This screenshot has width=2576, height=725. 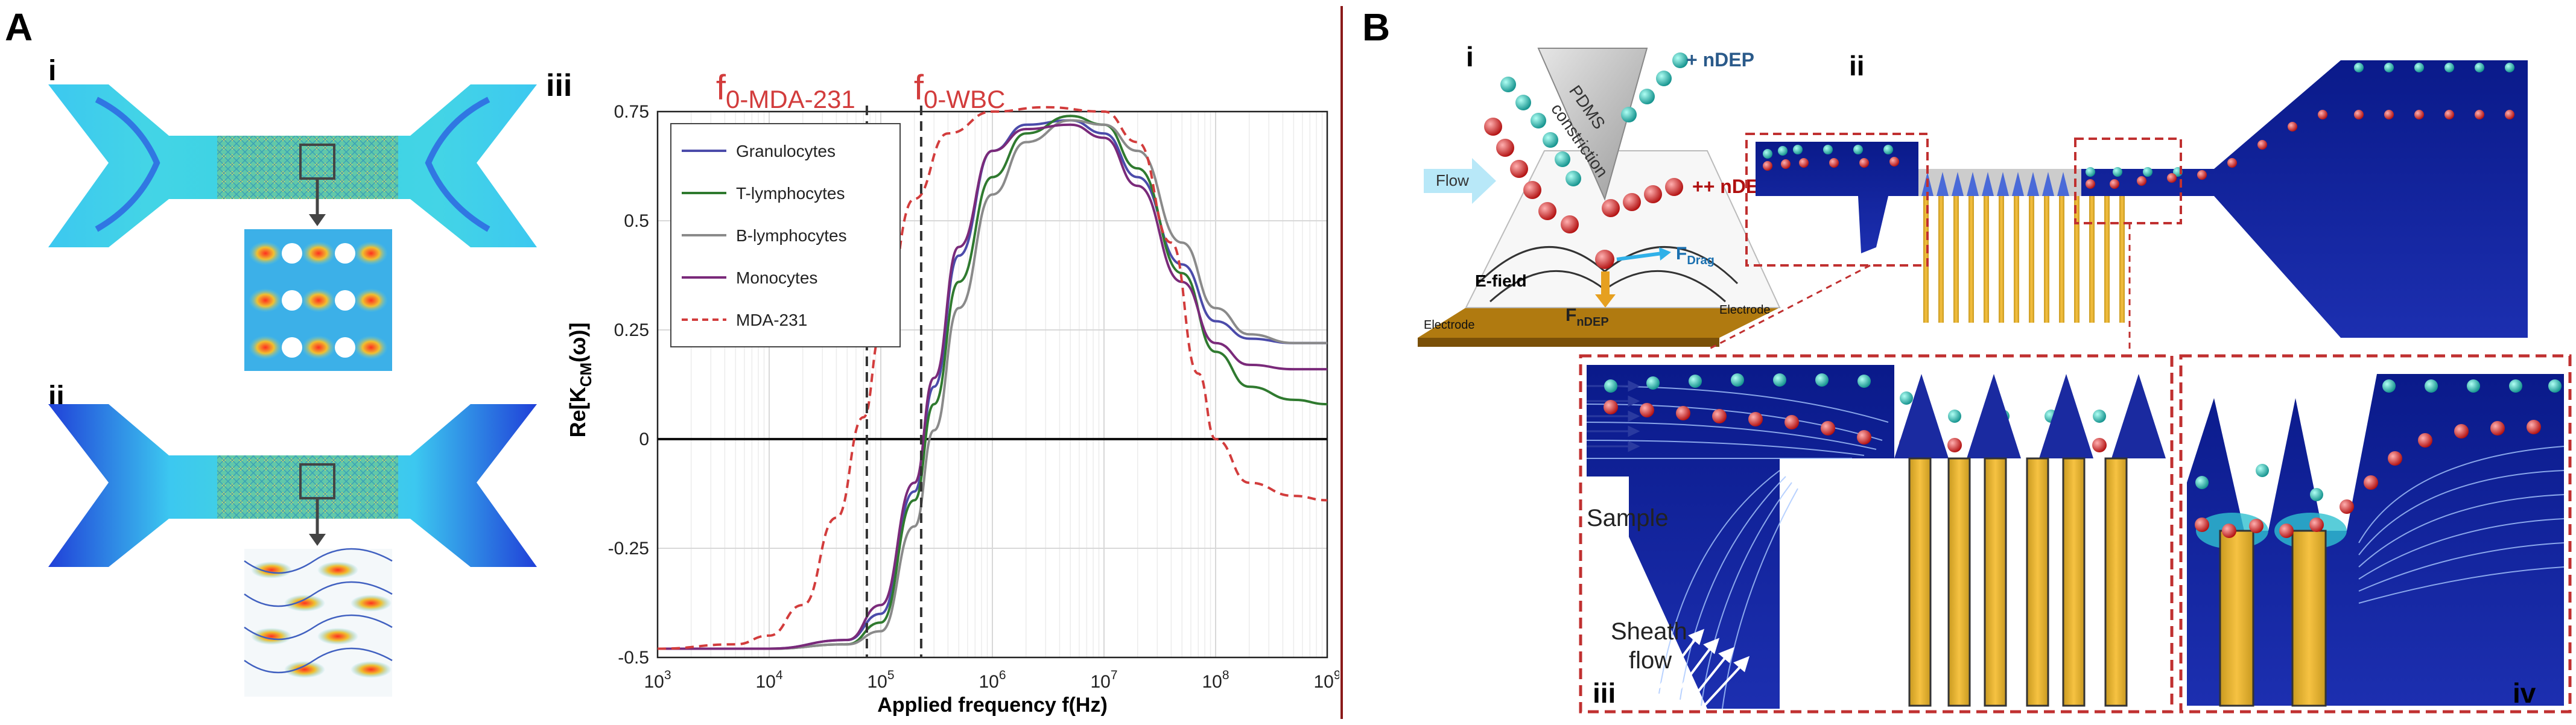 I want to click on y-tick-label: 0.5, so click(x=637, y=221).